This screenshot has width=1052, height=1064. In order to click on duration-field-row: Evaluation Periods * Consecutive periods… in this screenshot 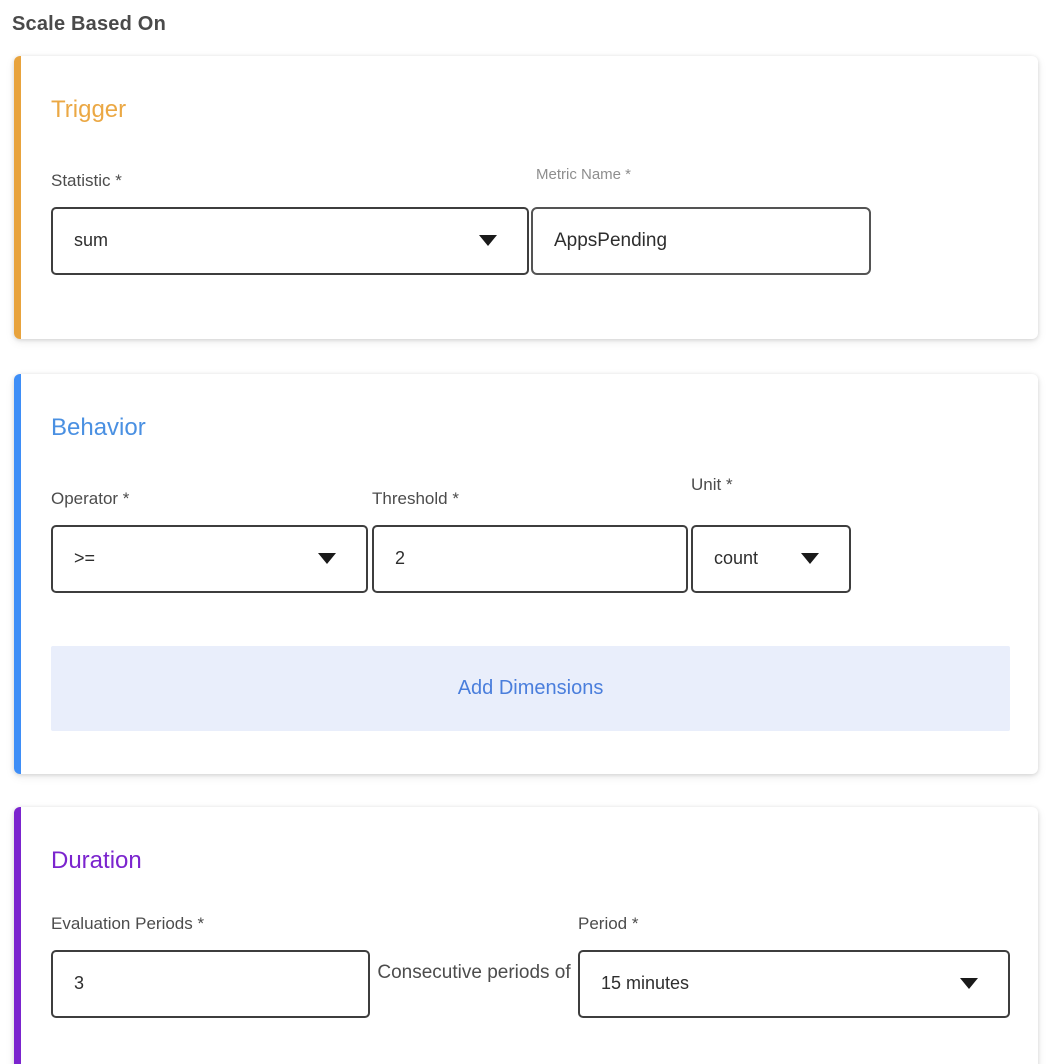, I will do `click(530, 966)`.